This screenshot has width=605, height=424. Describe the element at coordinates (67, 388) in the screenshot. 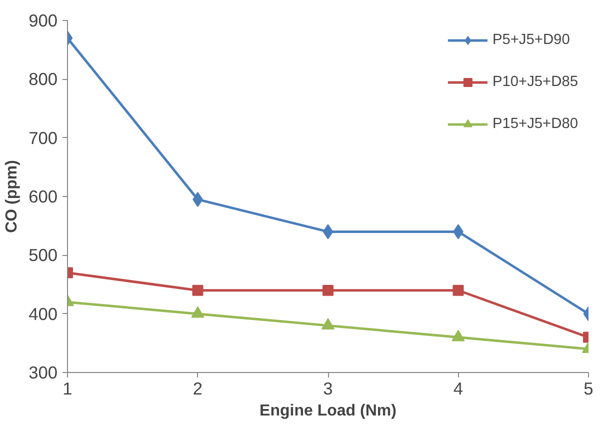

I see `x-tick-label: 1` at that location.